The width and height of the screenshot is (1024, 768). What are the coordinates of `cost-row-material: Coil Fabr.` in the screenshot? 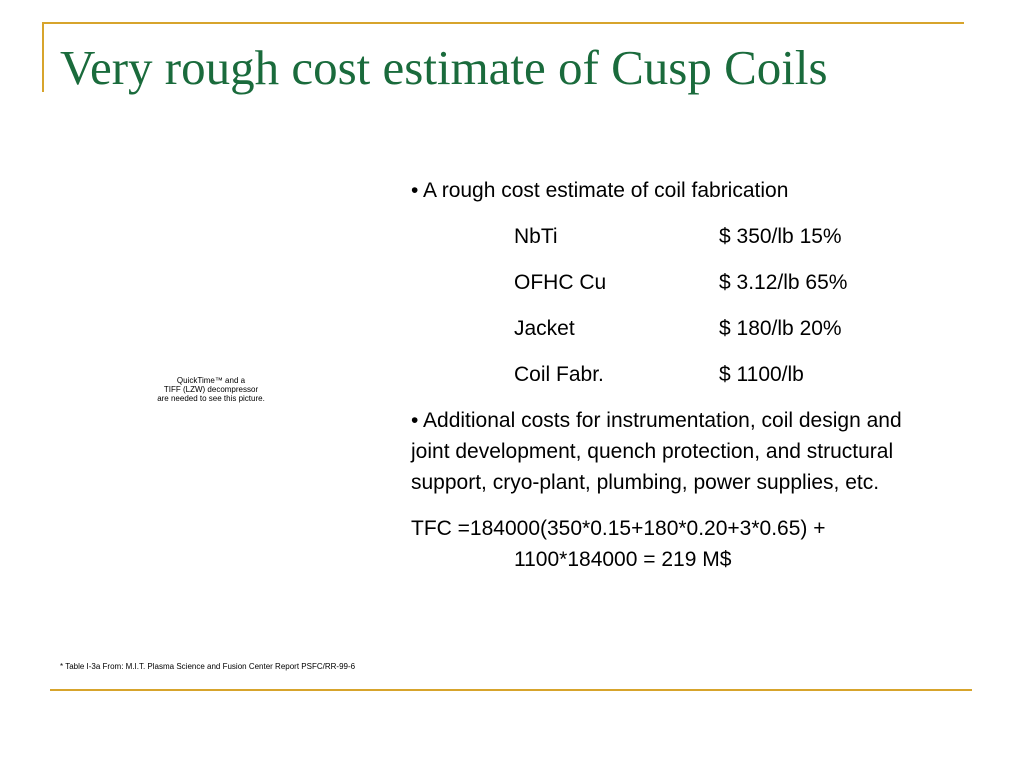 It's located at (559, 374).